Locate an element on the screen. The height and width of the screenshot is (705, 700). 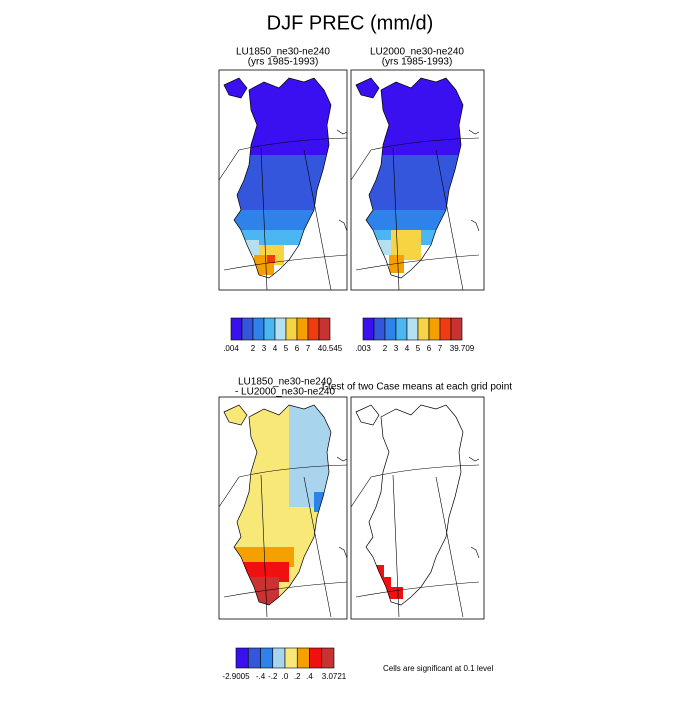
colorbar-label: .004 is located at coordinates (231, 348).